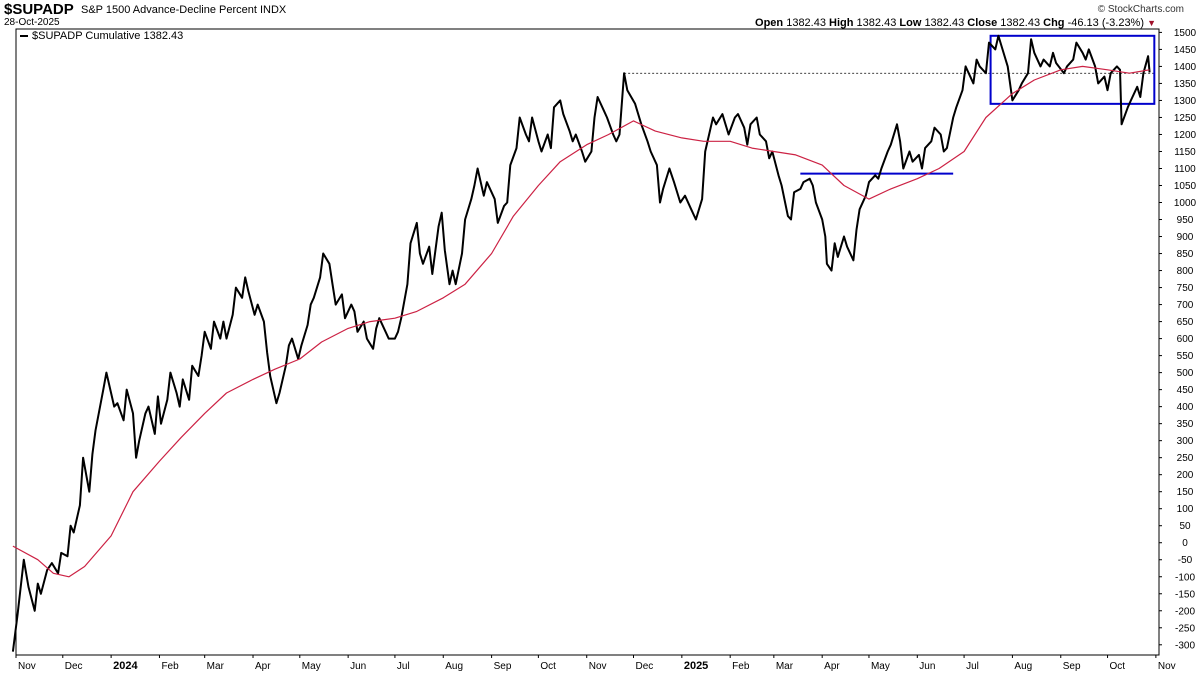 This screenshot has height=675, width=1200. Describe the element at coordinates (1185, 118) in the screenshot. I see `y-tick-label: 1250` at that location.